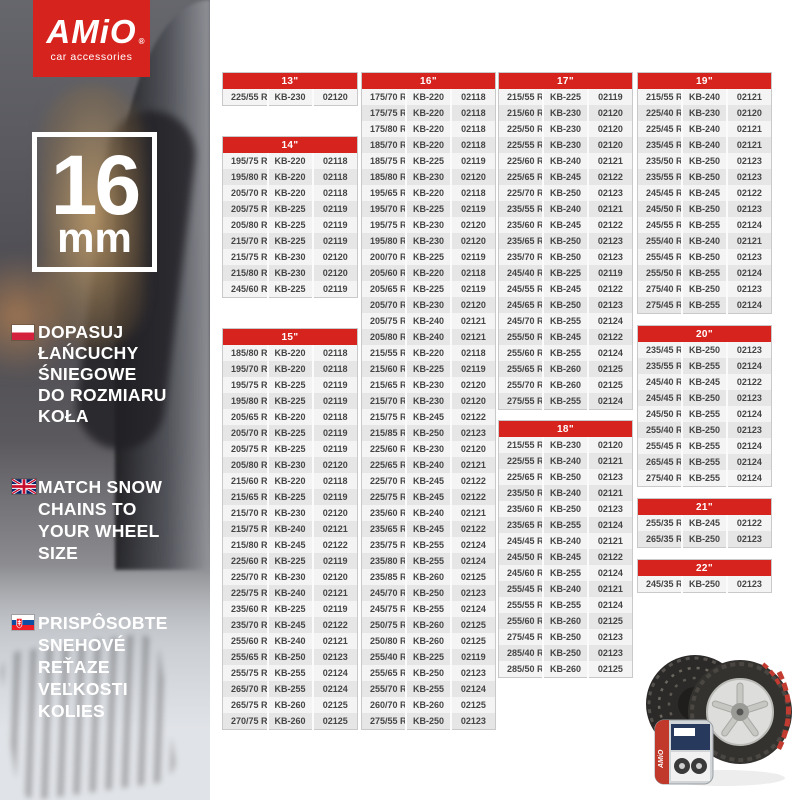 The height and width of the screenshot is (800, 800). Describe the element at coordinates (384, 641) in the screenshot. I see `tire-size-cell: 250/80 R16` at that location.